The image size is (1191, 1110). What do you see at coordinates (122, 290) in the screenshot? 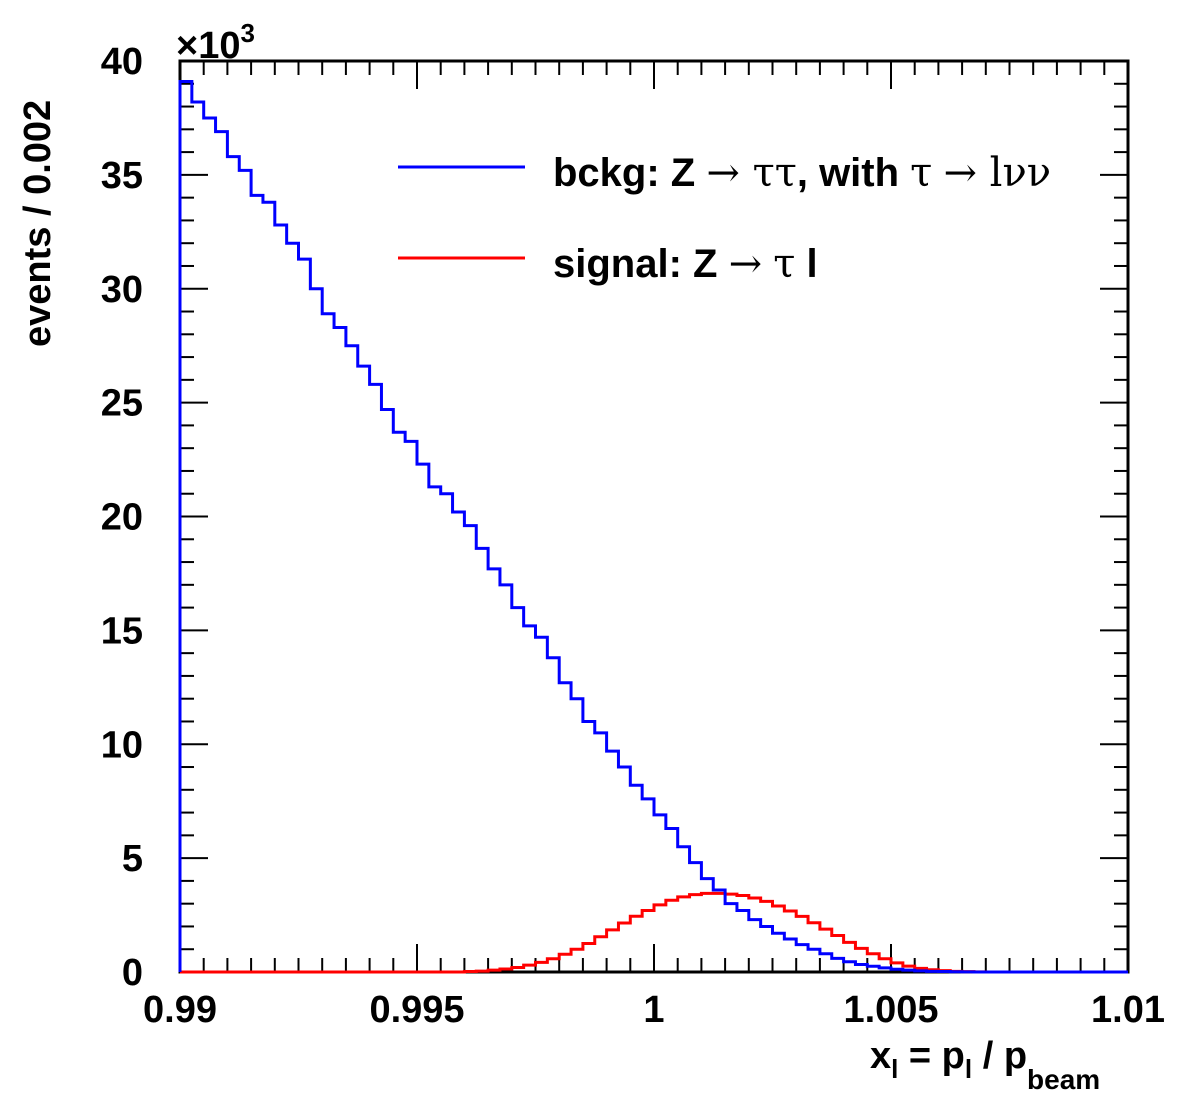
I see `y-tick-label: 30` at bounding box center [122, 290].